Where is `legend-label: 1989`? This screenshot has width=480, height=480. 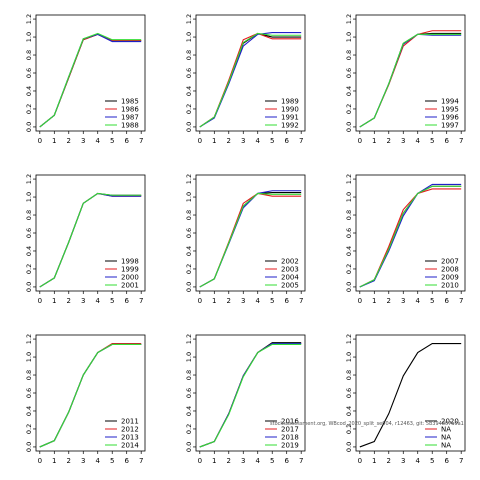 legend-label: 1989 is located at coordinates (290, 102).